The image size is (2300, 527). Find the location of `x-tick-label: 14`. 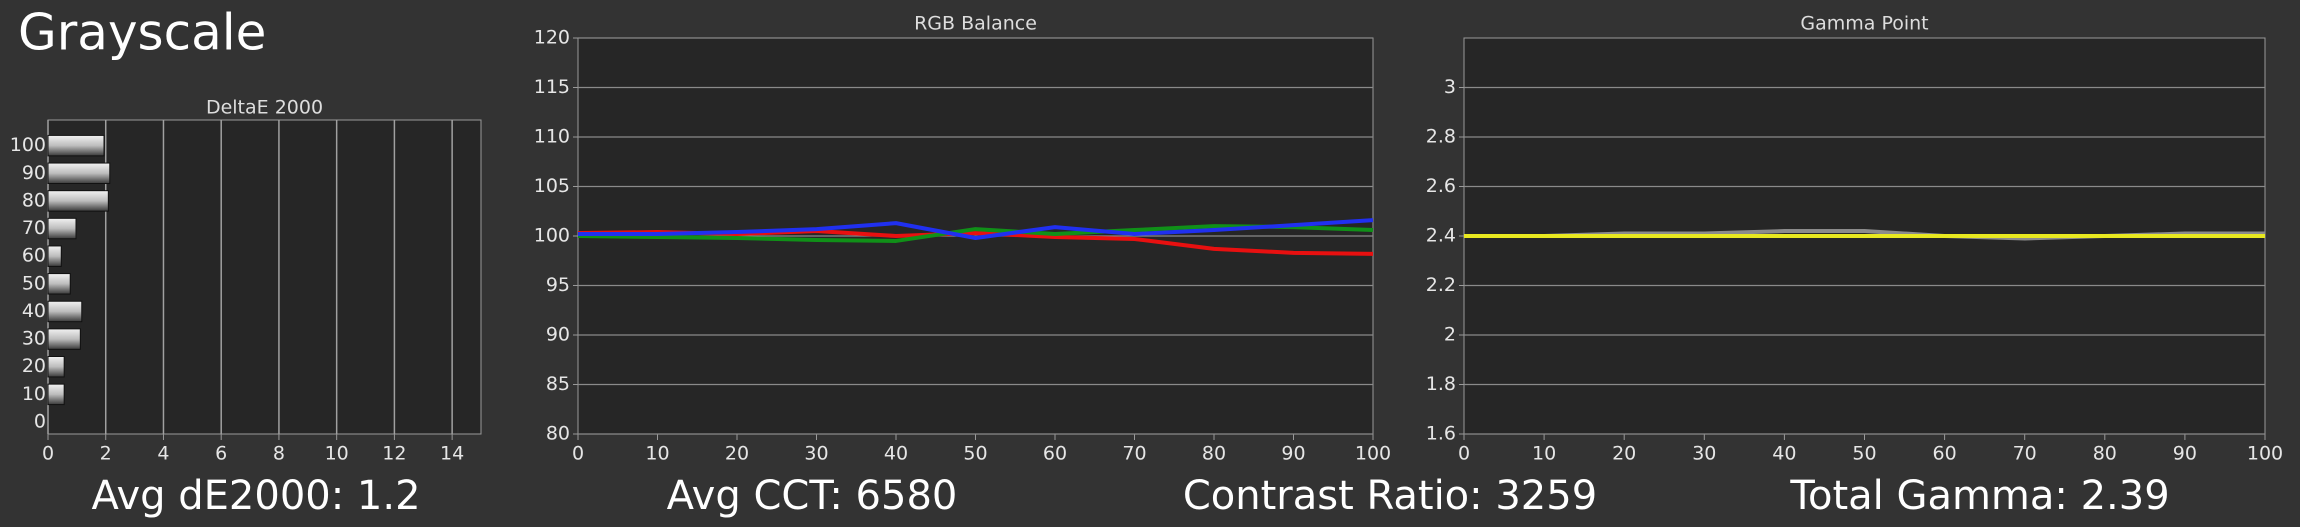

x-tick-label: 14 is located at coordinates (452, 454).